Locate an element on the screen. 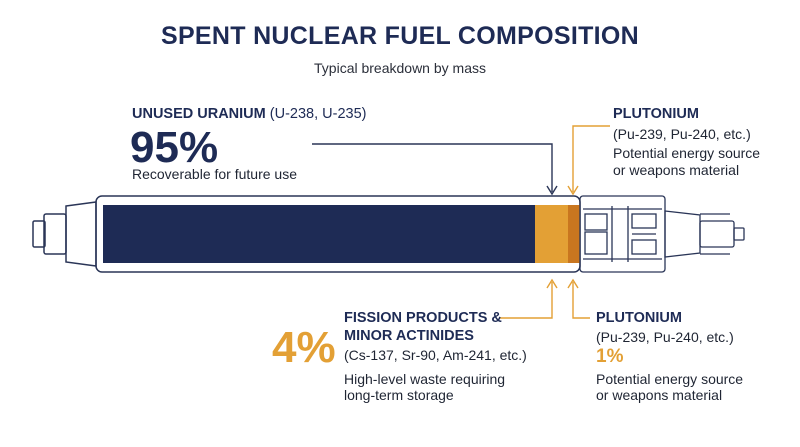 The height and width of the screenshot is (447, 800). right-end-tip is located at coordinates (739, 234).